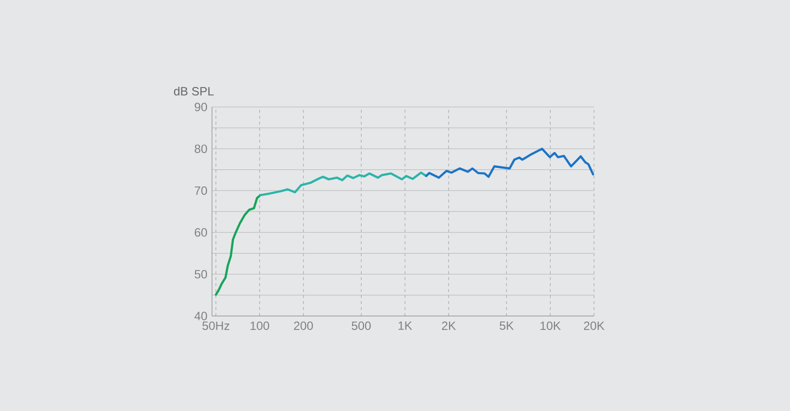 Image resolution: width=790 pixels, height=411 pixels. I want to click on x-tick-label: 20K, so click(594, 326).